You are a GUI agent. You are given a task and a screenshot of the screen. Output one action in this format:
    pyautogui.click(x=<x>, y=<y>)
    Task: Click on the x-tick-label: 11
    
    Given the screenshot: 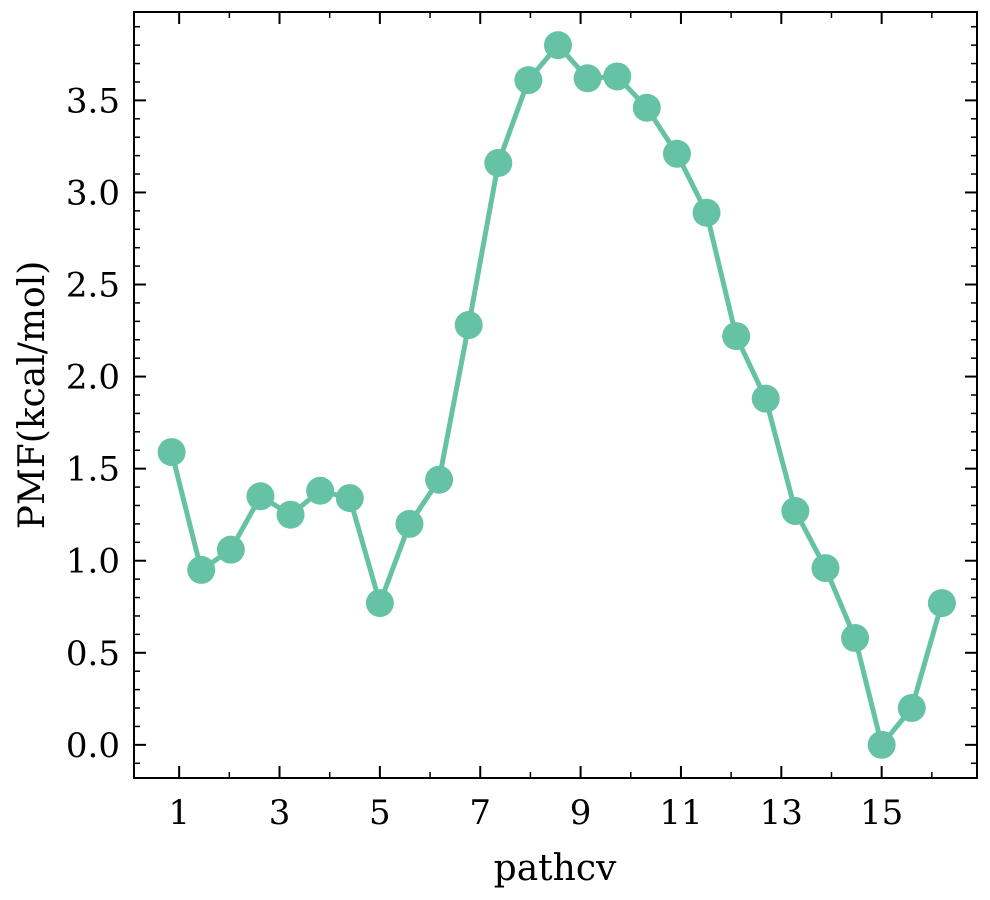 What is the action you would take?
    pyautogui.click(x=680, y=813)
    